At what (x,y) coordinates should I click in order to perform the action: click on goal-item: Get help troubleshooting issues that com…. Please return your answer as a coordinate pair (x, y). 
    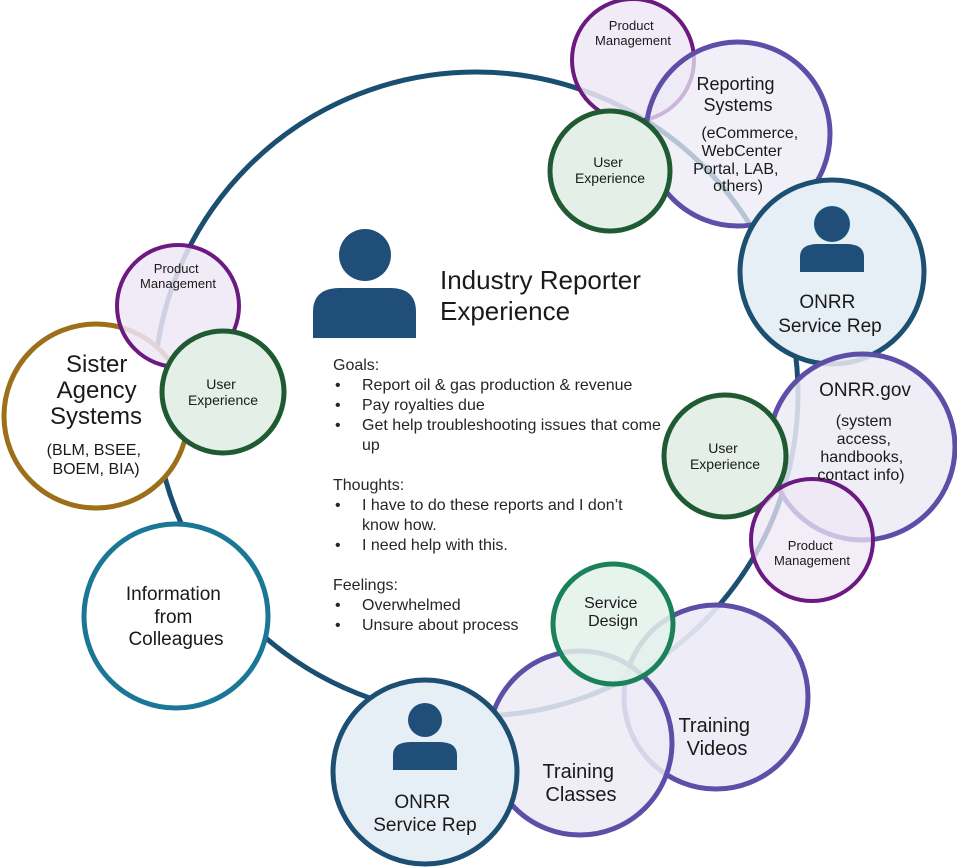
    Looking at the image, I should click on (498, 436).